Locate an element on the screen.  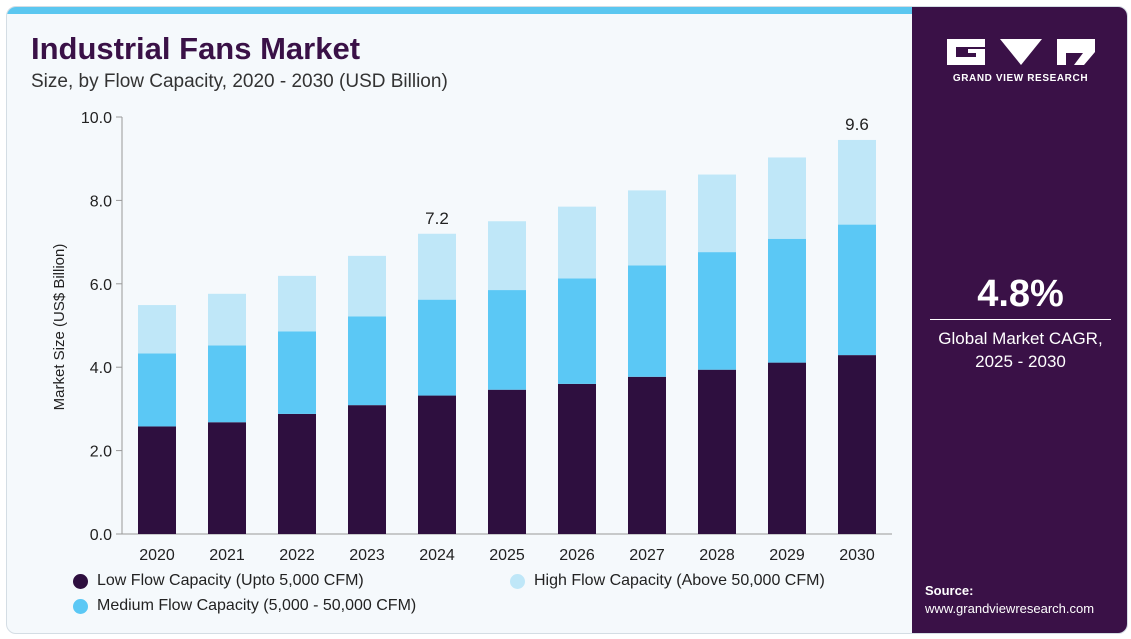
bar-segment-high-2021 is located at coordinates (227, 319).